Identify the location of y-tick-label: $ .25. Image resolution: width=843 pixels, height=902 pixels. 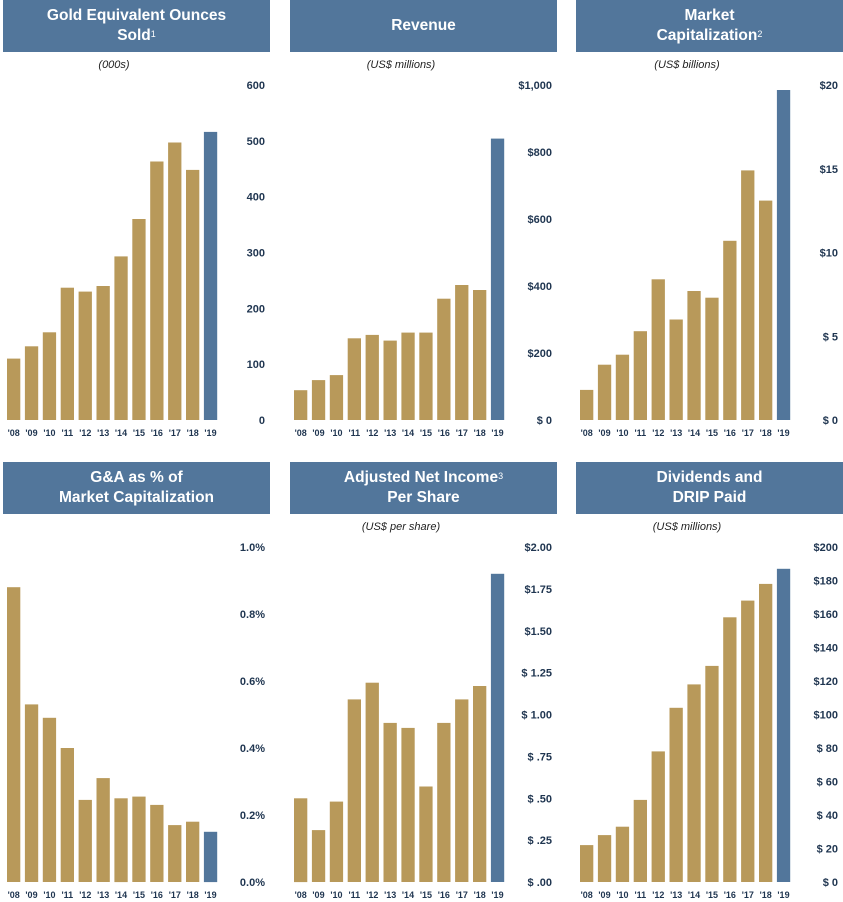
(540, 841).